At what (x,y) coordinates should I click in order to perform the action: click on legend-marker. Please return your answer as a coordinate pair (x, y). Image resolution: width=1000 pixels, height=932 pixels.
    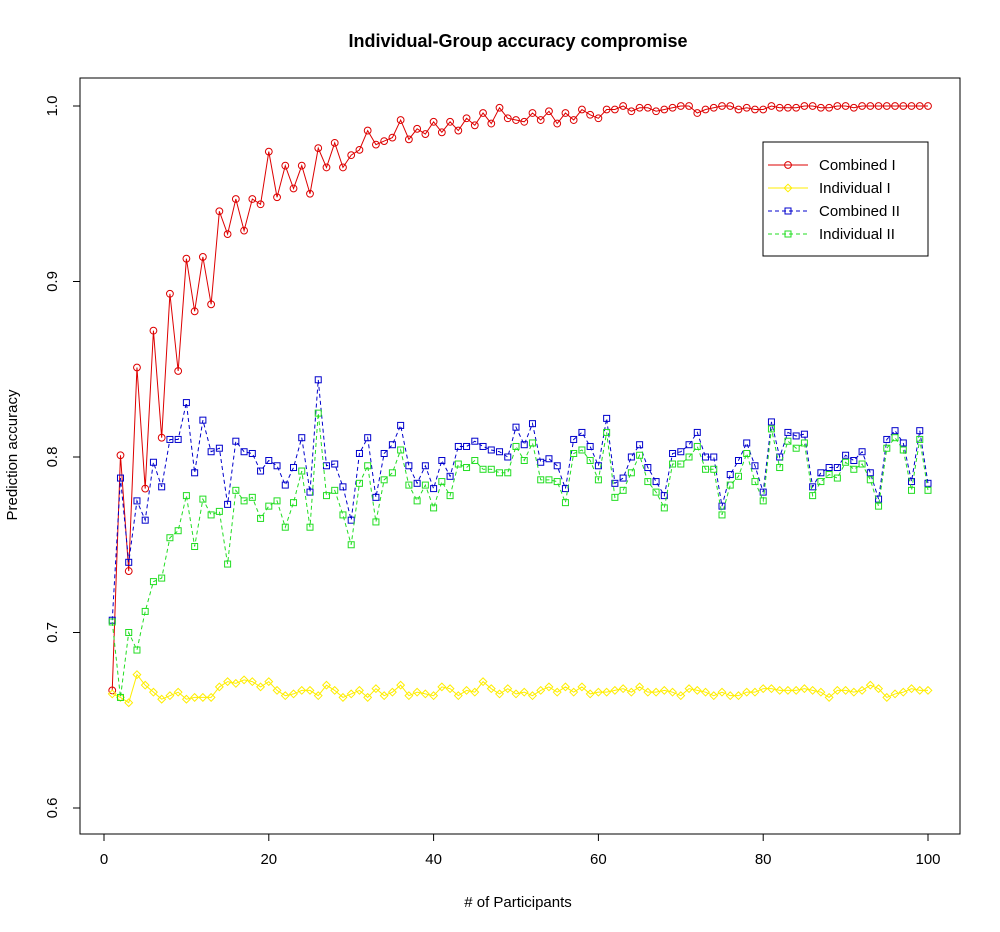
    Looking at the image, I should click on (788, 188).